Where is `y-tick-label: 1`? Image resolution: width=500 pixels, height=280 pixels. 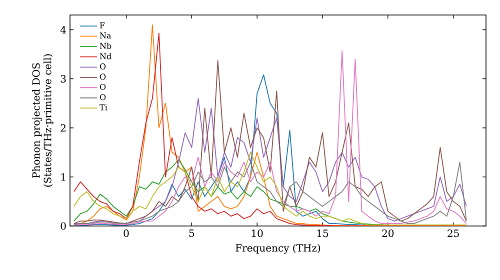 y-tick-label: 1 is located at coordinates (63, 177).